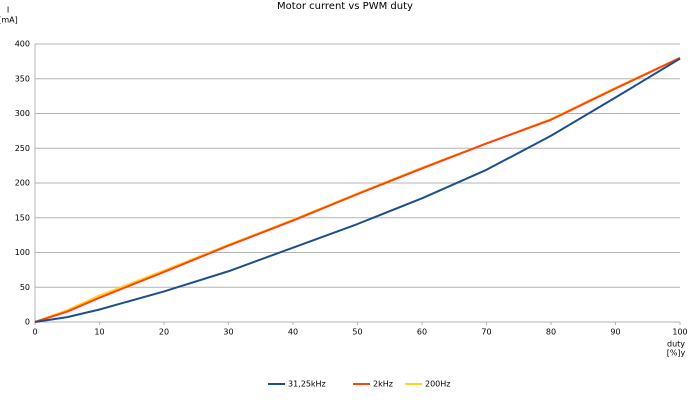  Describe the element at coordinates (679, 332) in the screenshot. I see `x-tick-label: 100` at that location.